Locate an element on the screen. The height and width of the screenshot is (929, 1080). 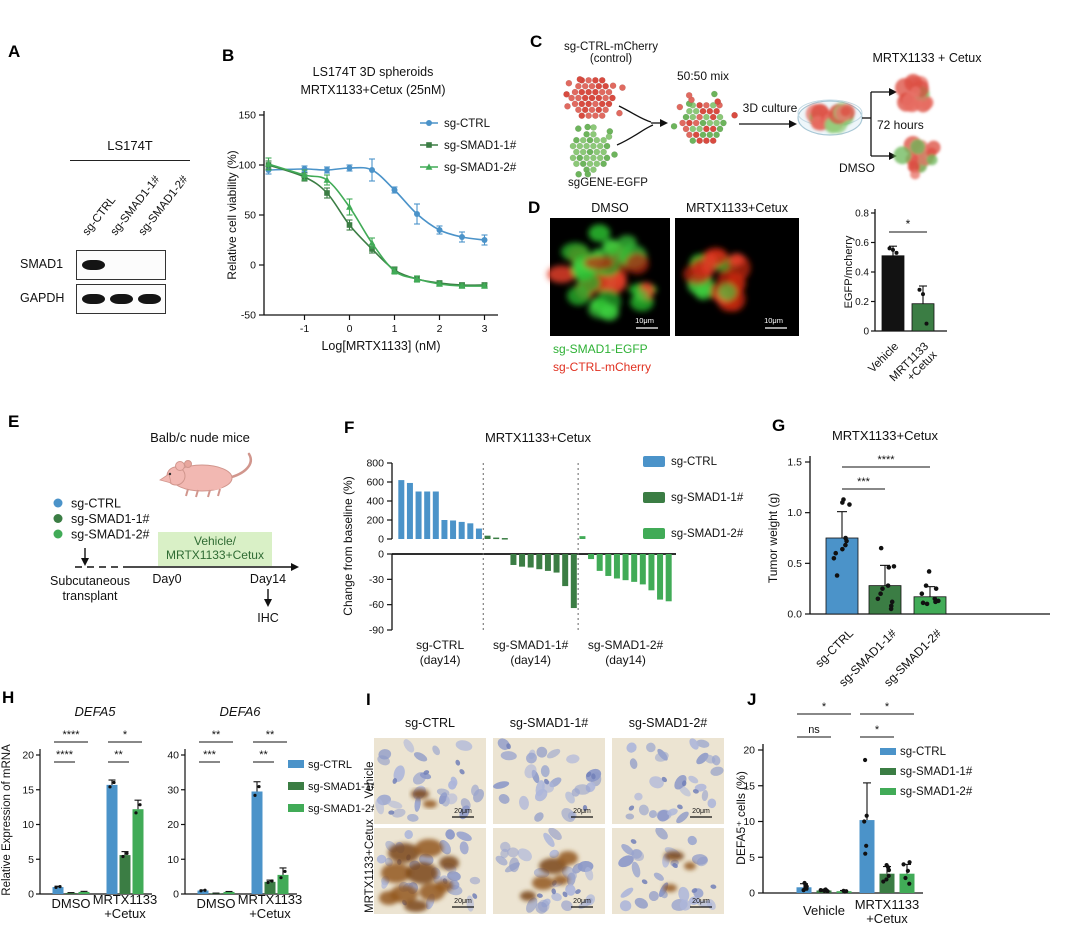
svg-text: 400 is located at coordinates (375, 502).